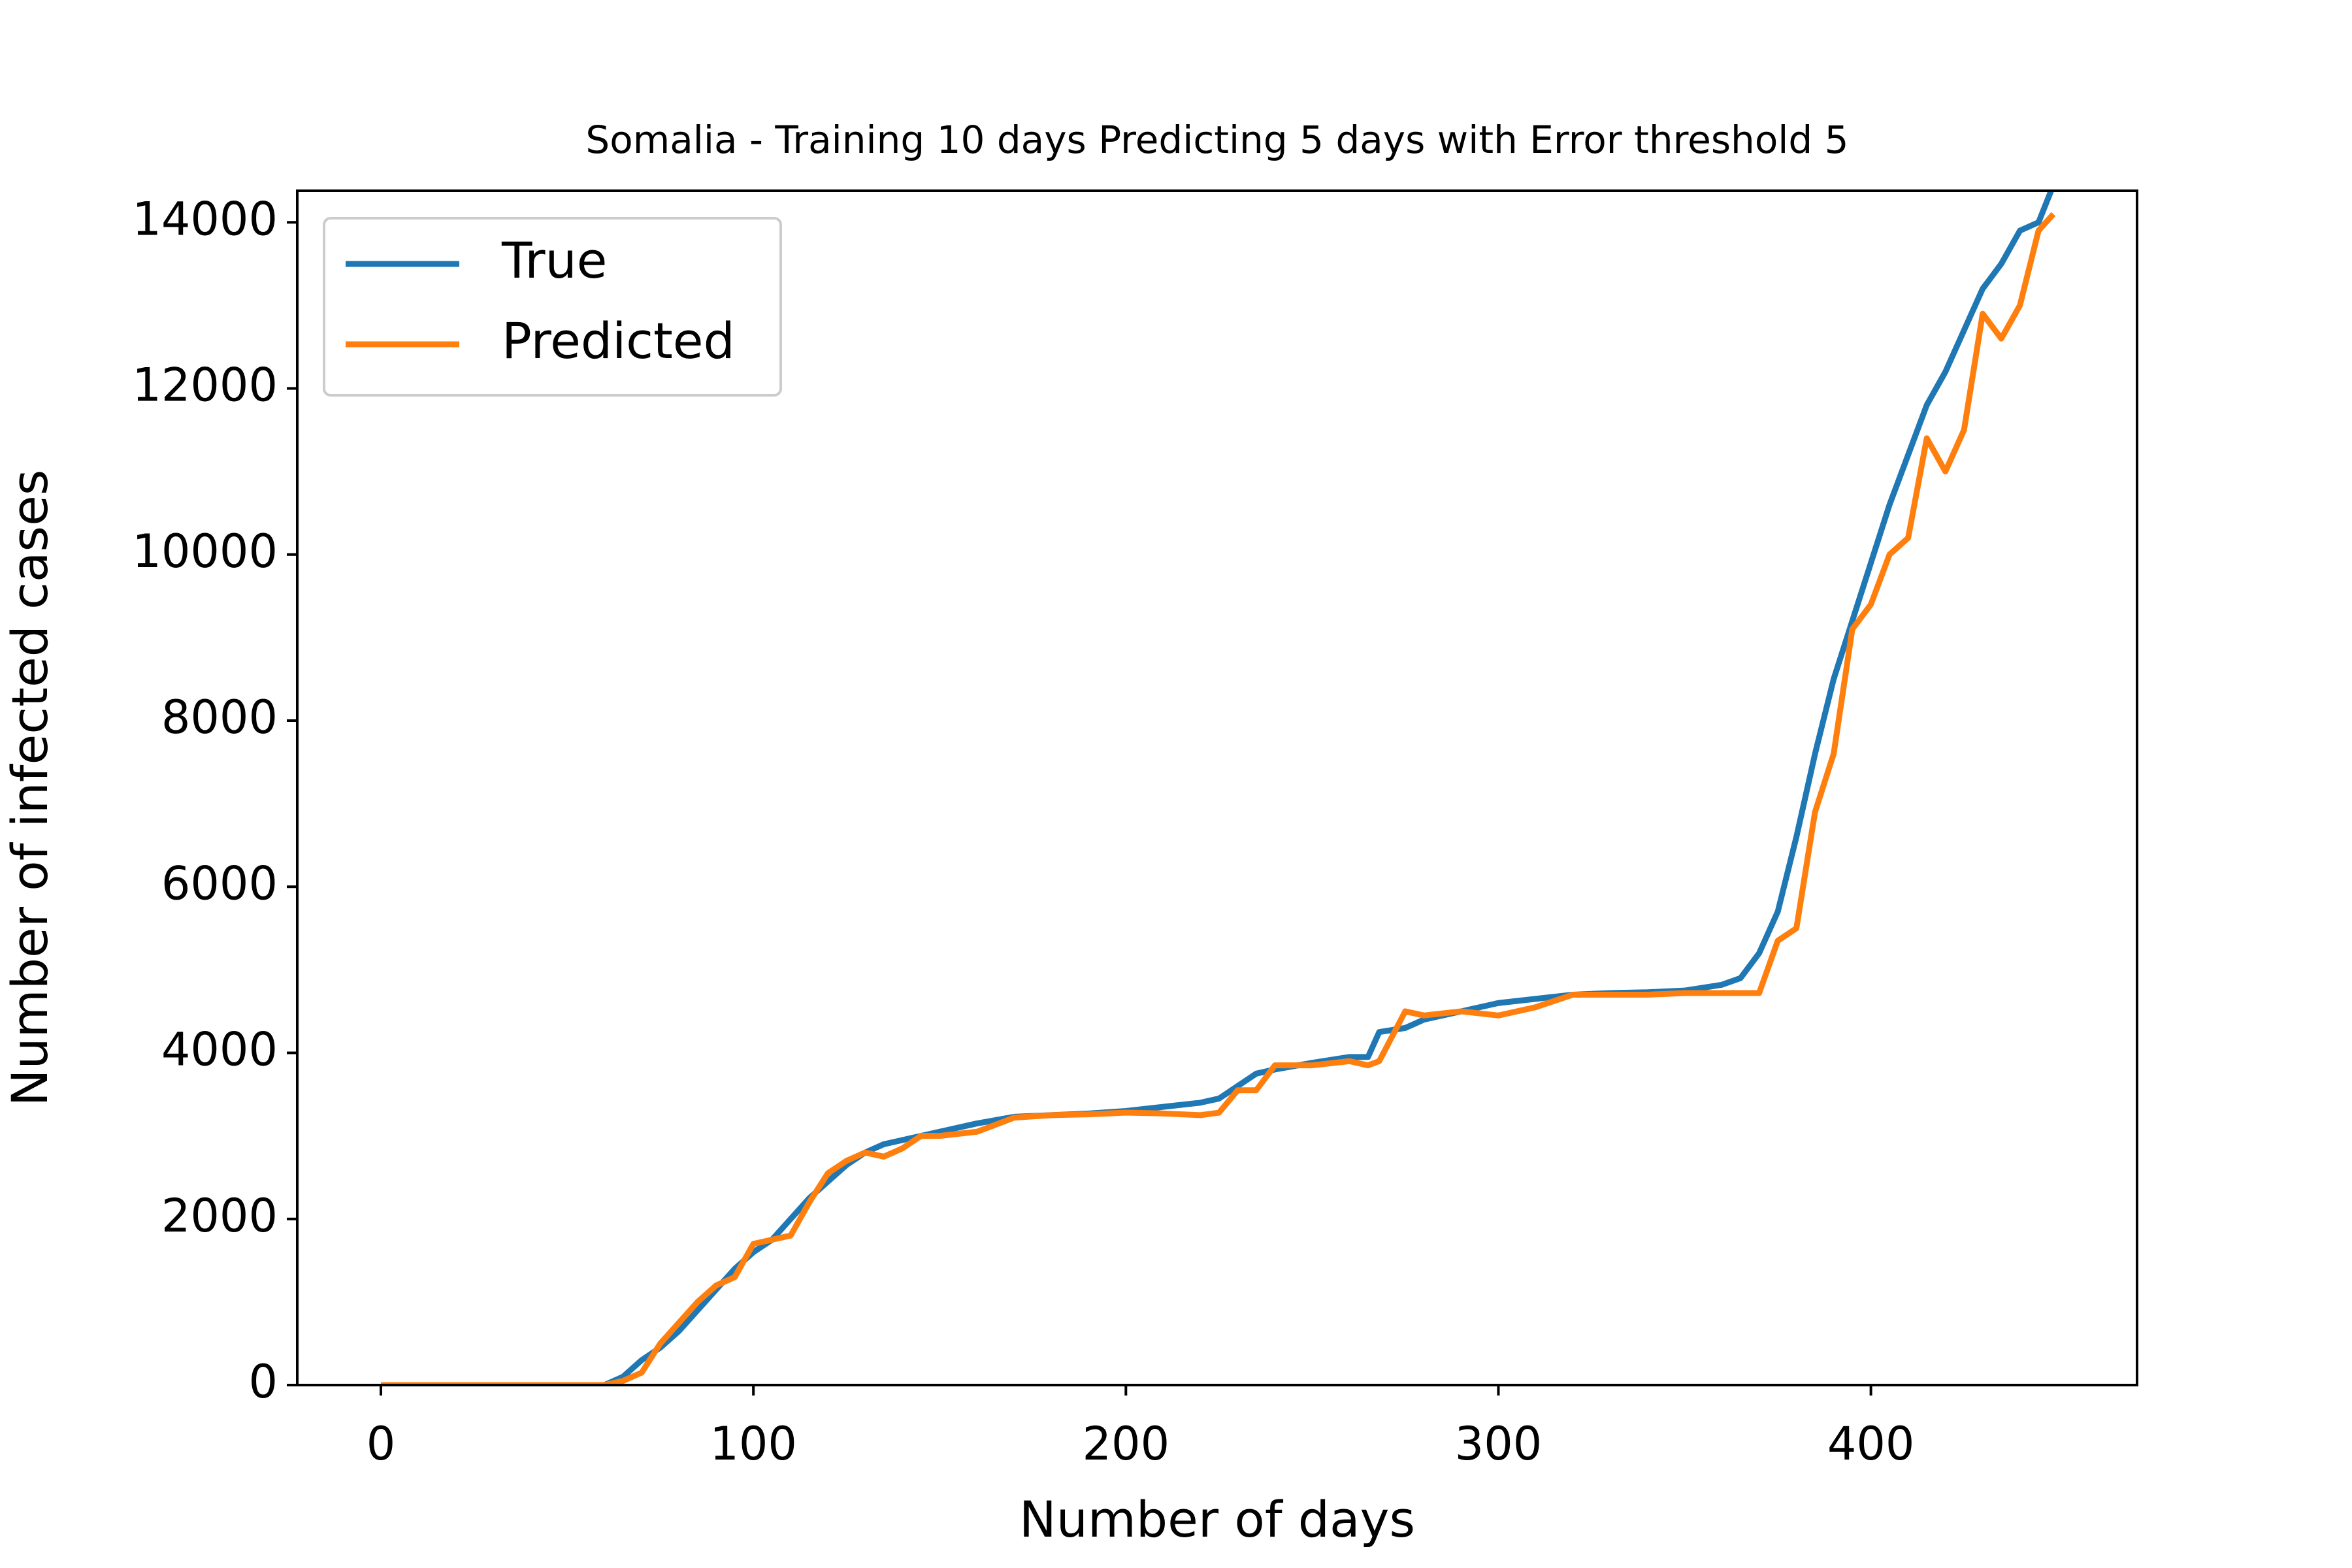 This screenshot has height=1568, width=2352. Describe the element at coordinates (219, 717) in the screenshot. I see `y-tick-label: 8000` at that location.